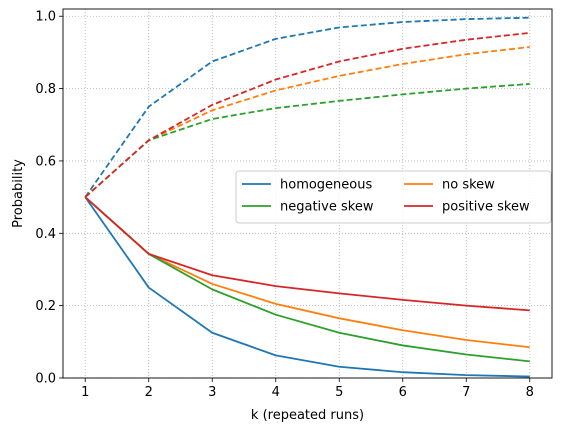  Describe the element at coordinates (327, 207) in the screenshot. I see `legend-label: negative skew` at that location.